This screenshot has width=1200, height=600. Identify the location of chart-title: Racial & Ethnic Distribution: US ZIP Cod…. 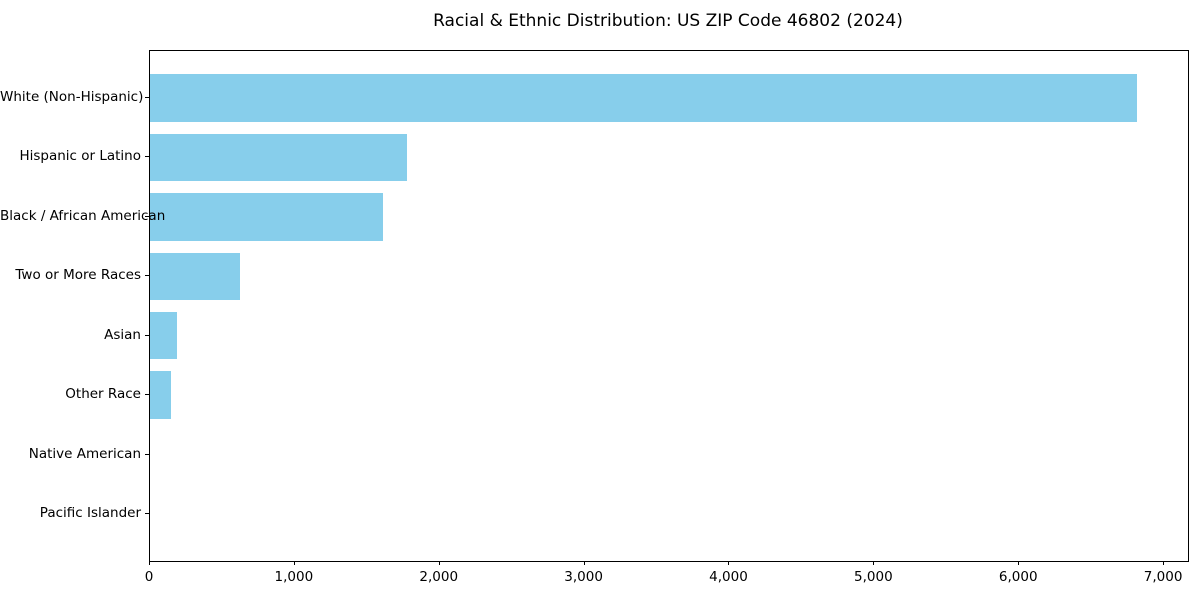
(668, 21).